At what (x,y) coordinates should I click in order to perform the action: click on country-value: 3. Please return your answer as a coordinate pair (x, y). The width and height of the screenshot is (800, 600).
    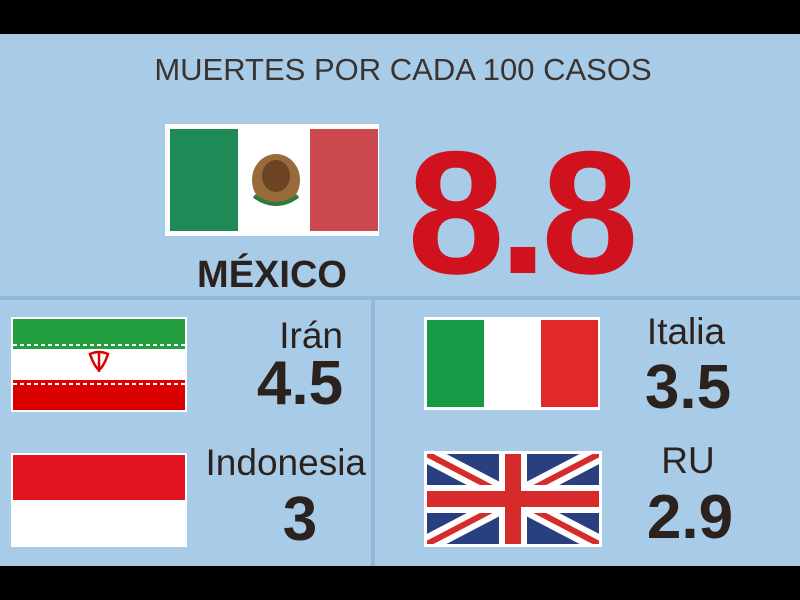
    Looking at the image, I should click on (300, 519).